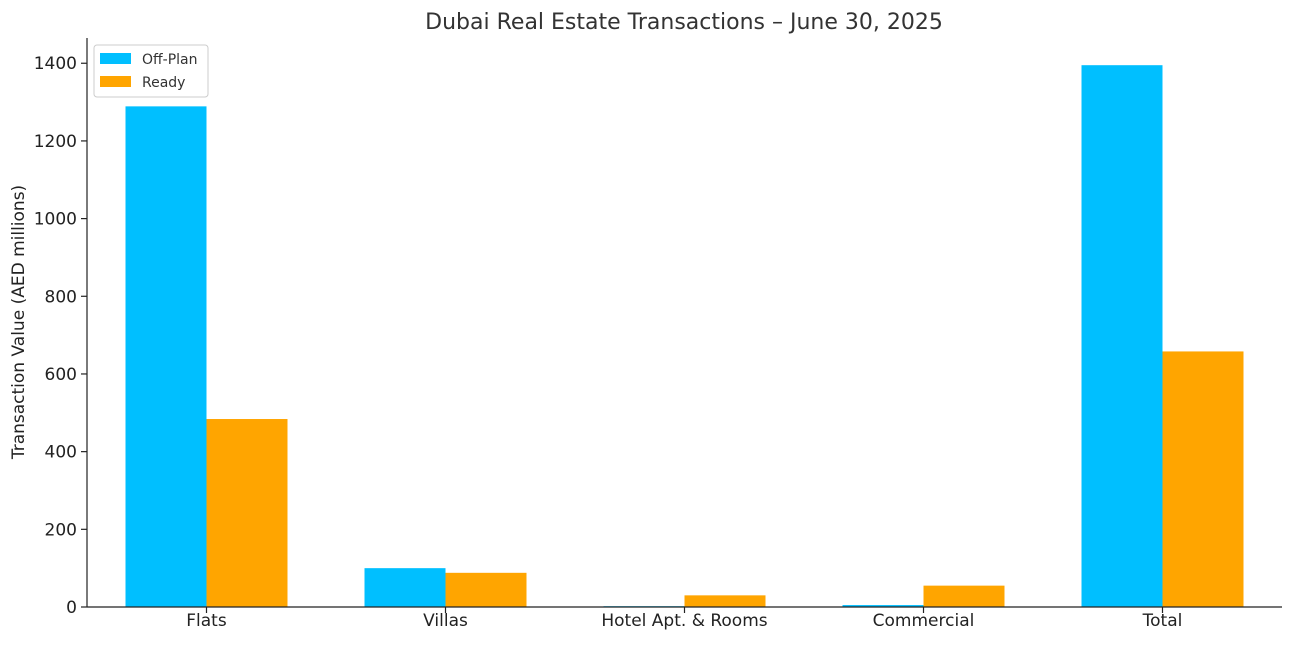  Describe the element at coordinates (1122, 336) in the screenshot. I see `bar-off-plan-total` at that location.